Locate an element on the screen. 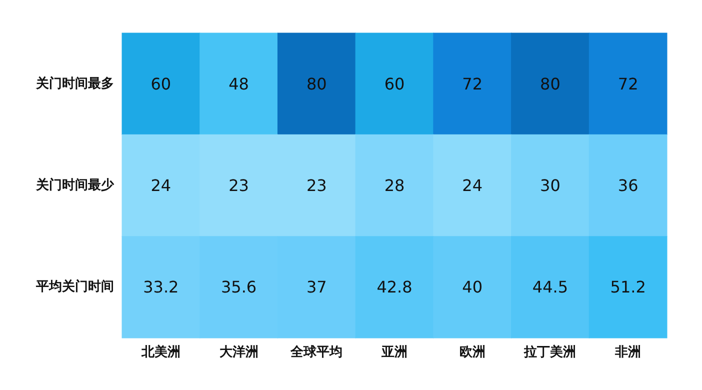 Image resolution: width=702 pixels, height=390 pixels. x-tick-label: 亚洲 is located at coordinates (394, 352).